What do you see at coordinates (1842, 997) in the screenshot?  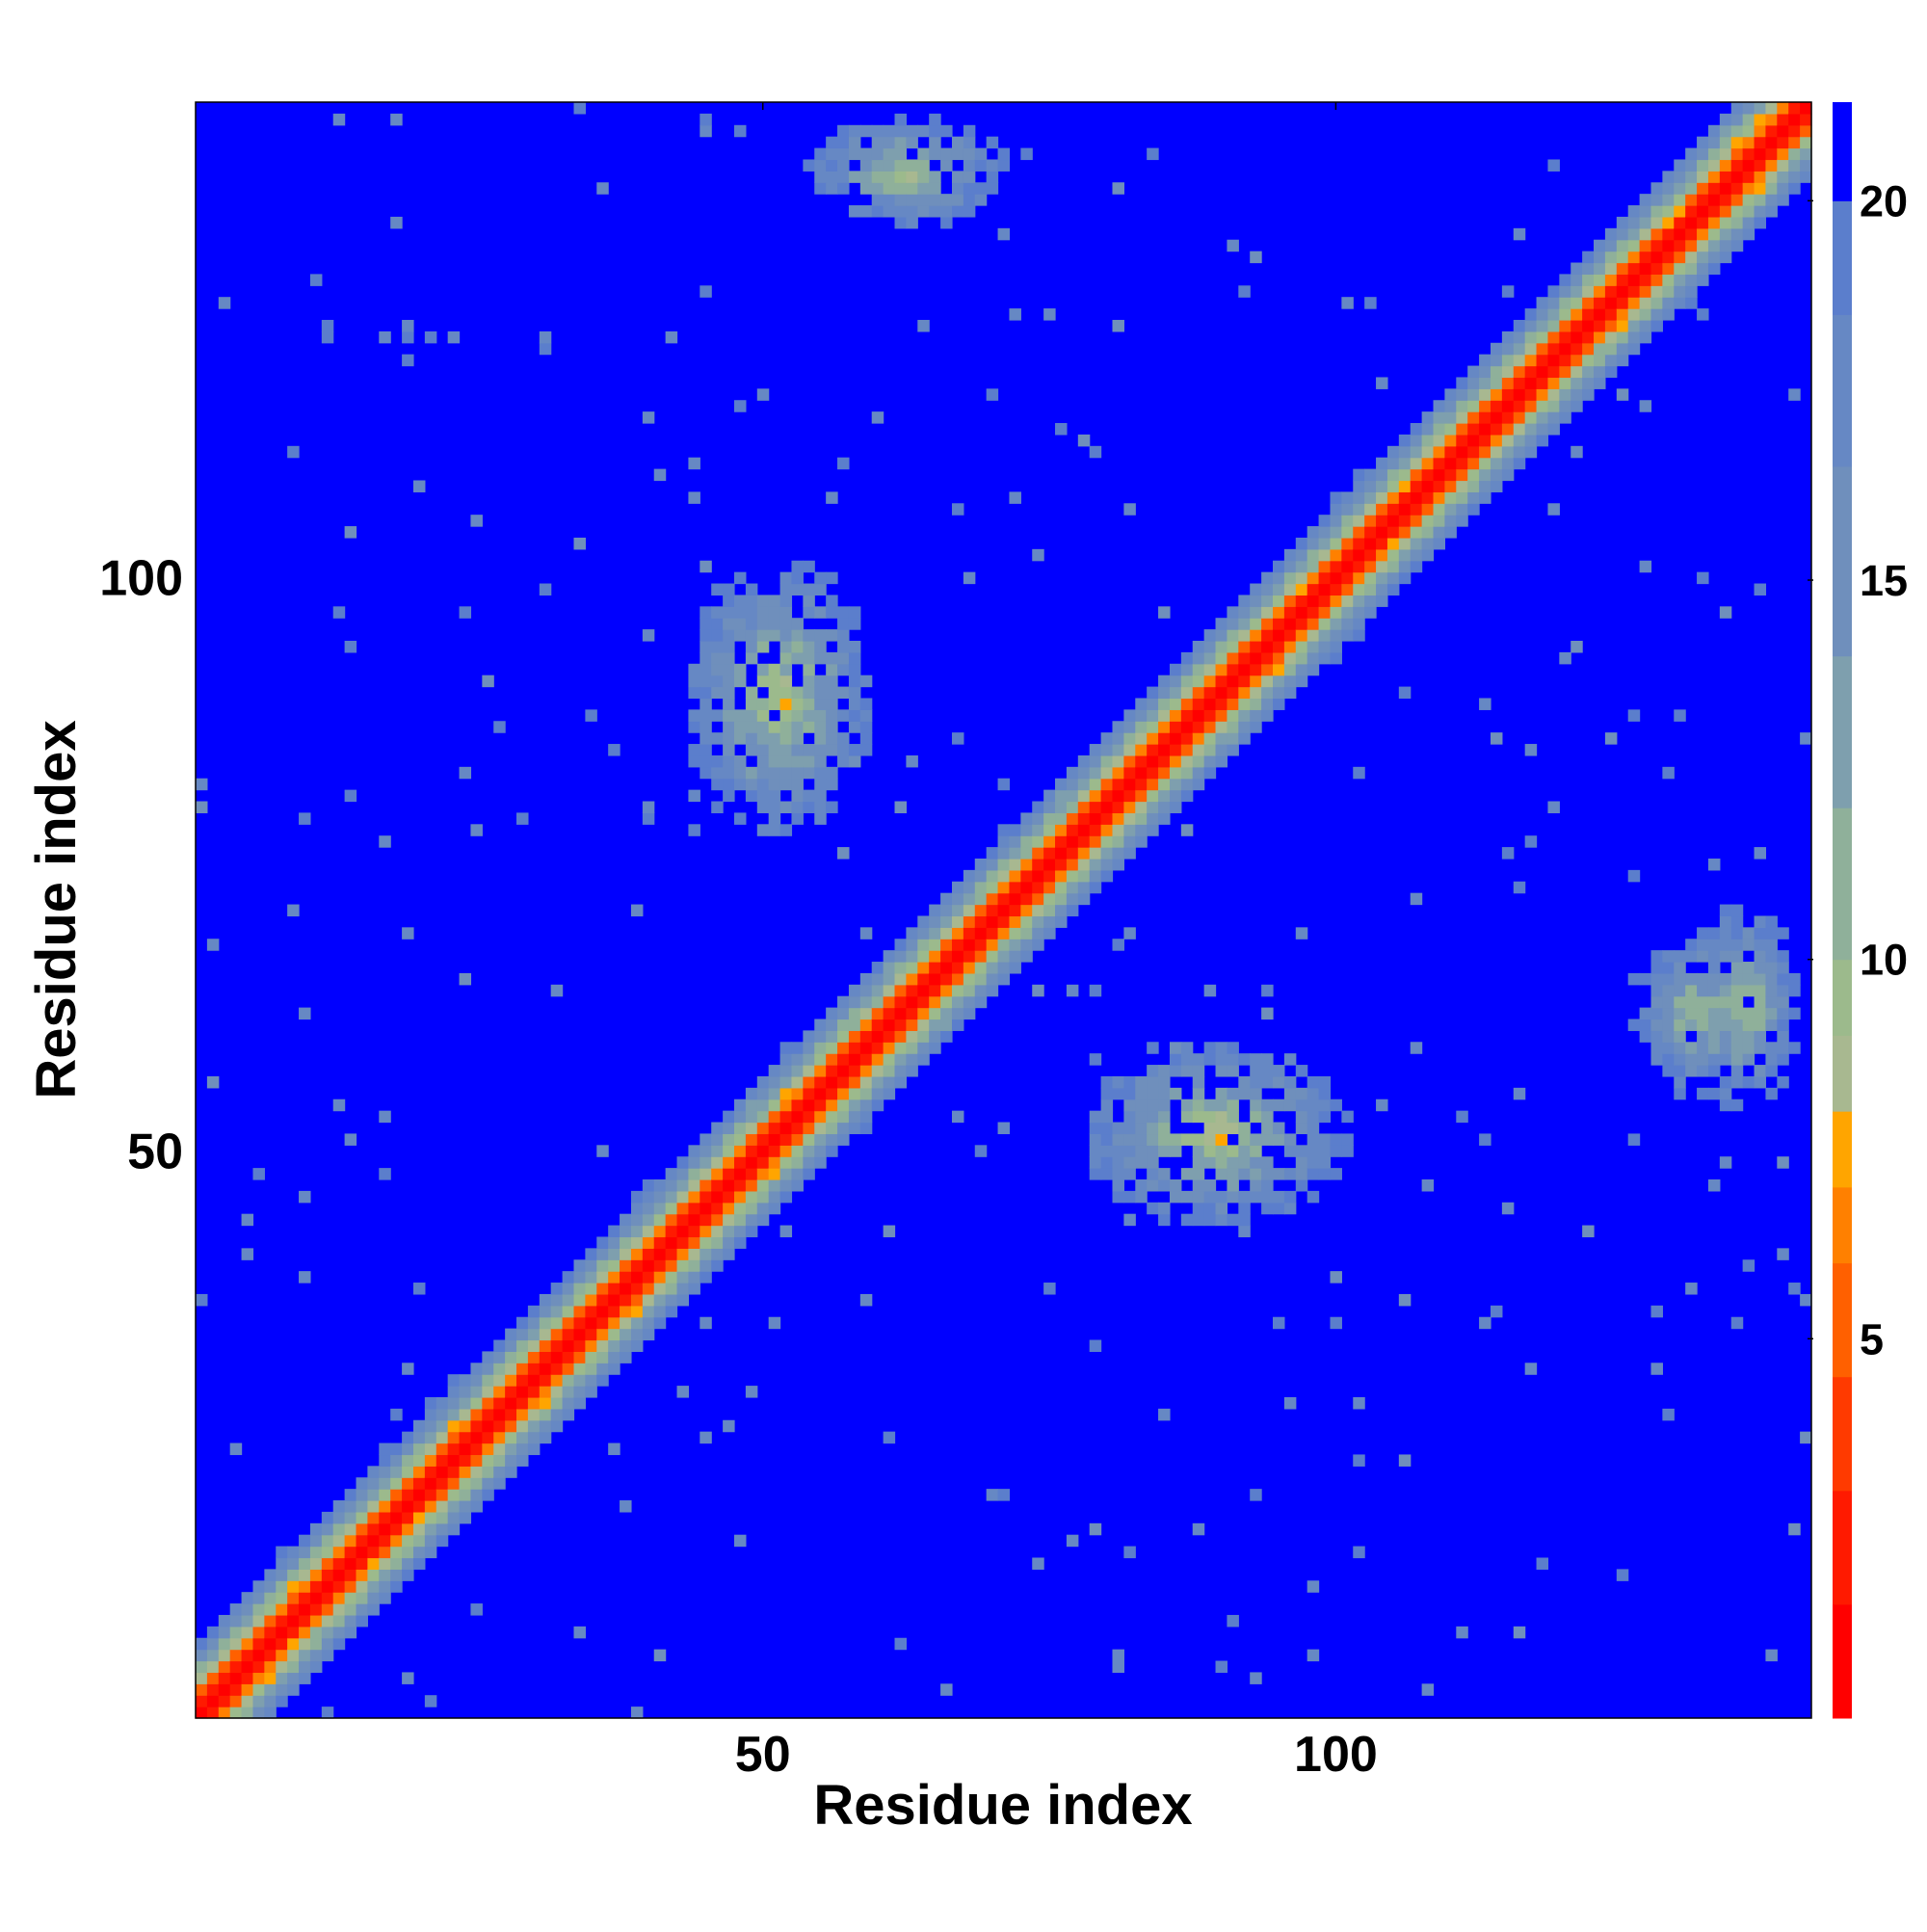 I see `colorbar-segment` at bounding box center [1842, 997].